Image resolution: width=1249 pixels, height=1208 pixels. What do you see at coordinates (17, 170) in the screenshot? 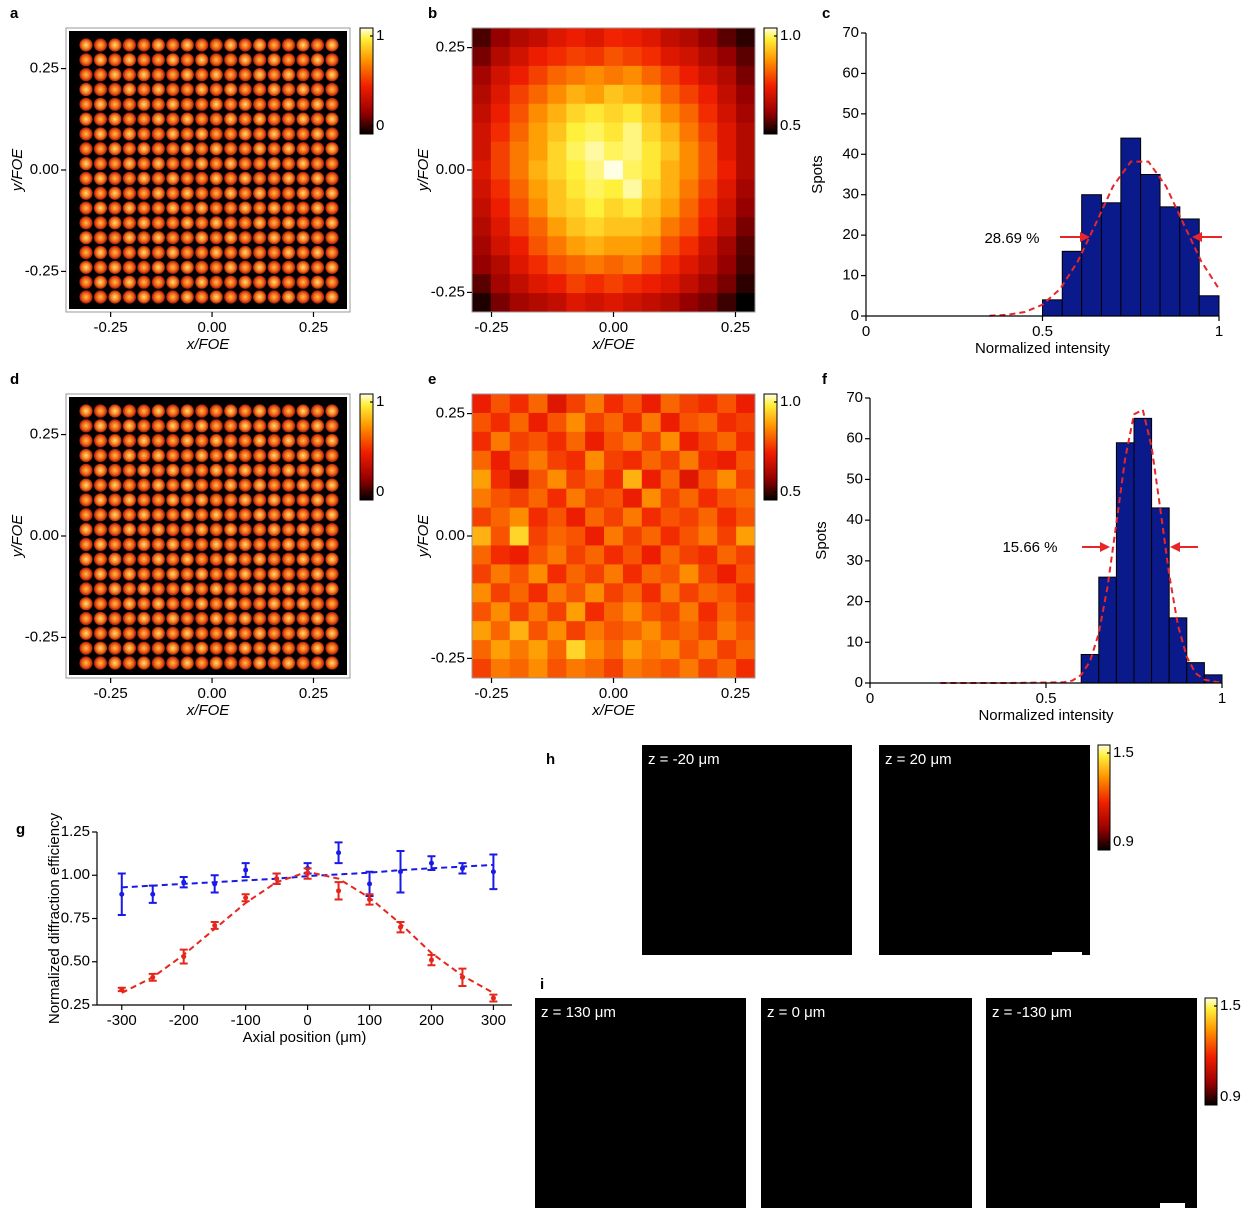
I see `y-axis-label: y/FOE` at bounding box center [17, 170].